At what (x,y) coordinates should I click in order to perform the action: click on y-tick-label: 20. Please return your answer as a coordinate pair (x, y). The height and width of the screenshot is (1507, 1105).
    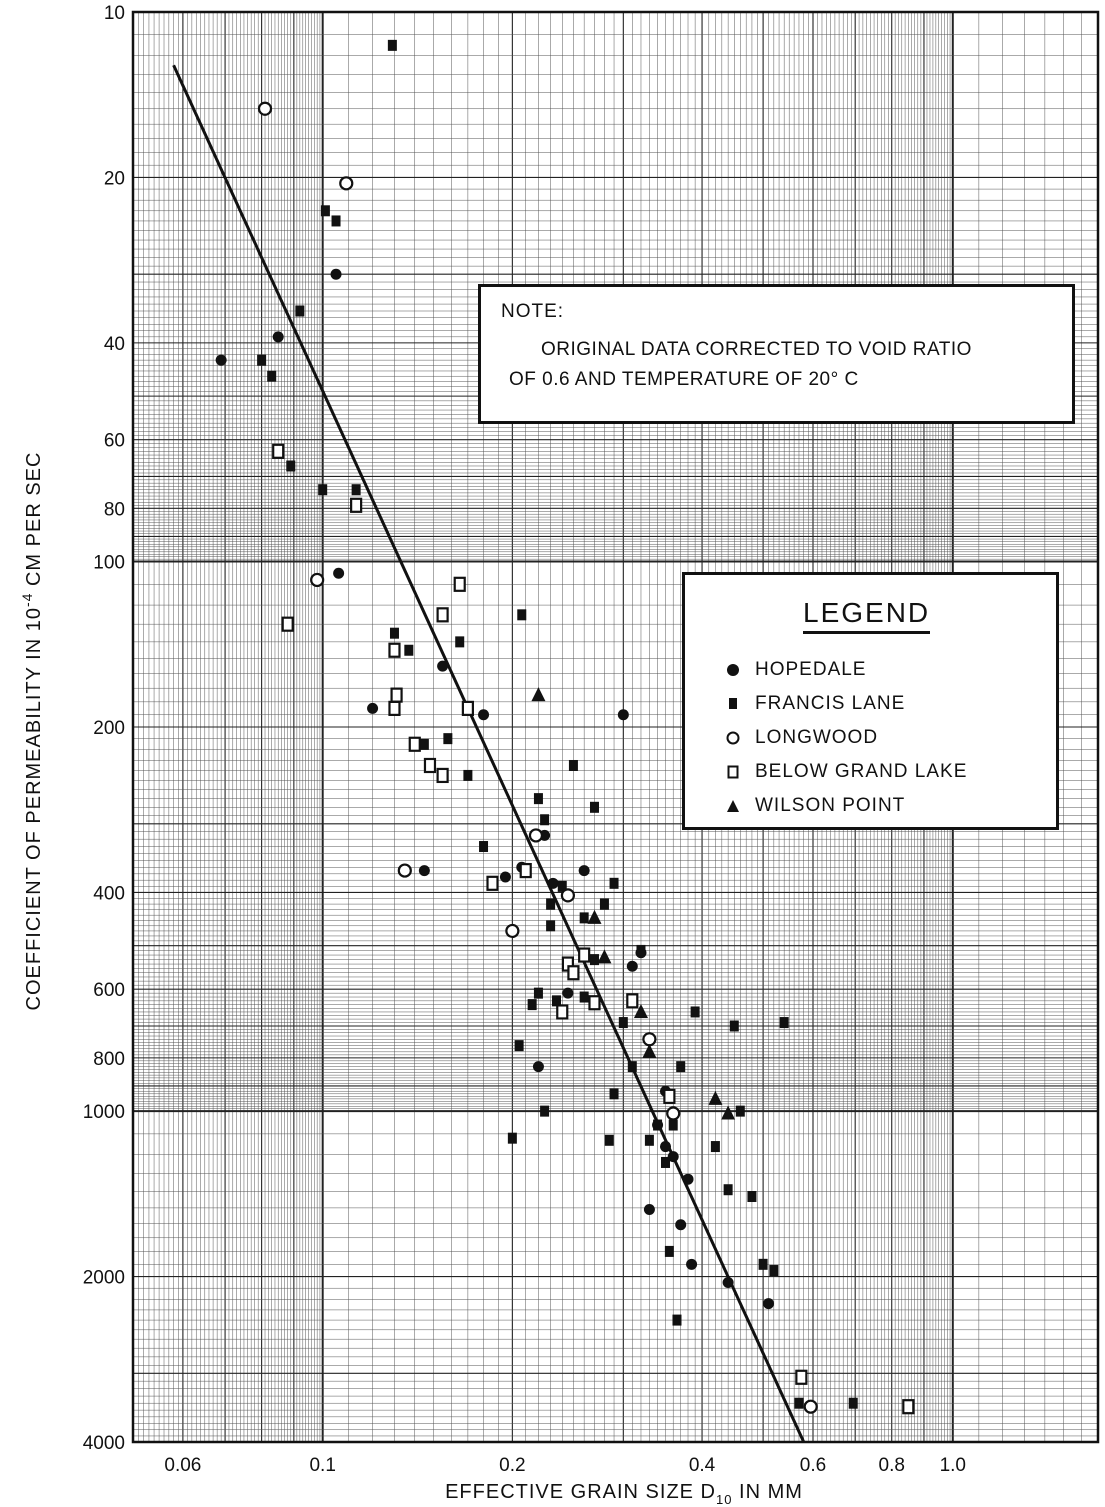
    Looking at the image, I should click on (114, 178).